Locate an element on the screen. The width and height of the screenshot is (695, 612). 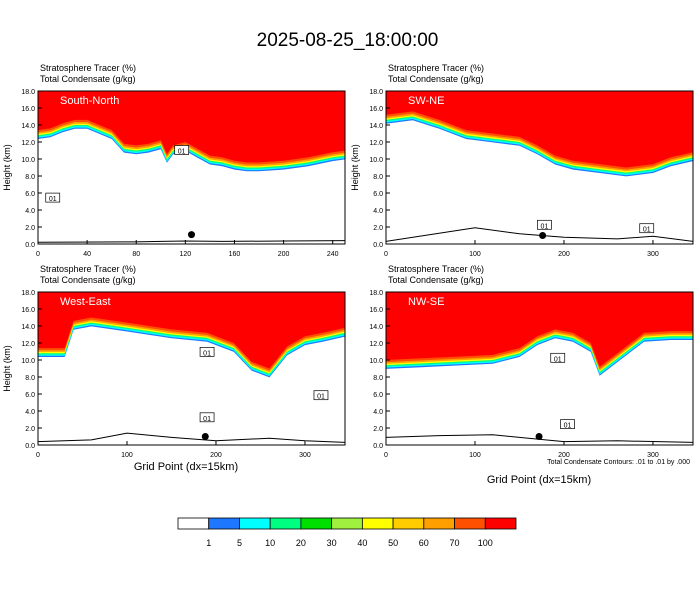
panel-label: SW-NE is located at coordinates (426, 101).